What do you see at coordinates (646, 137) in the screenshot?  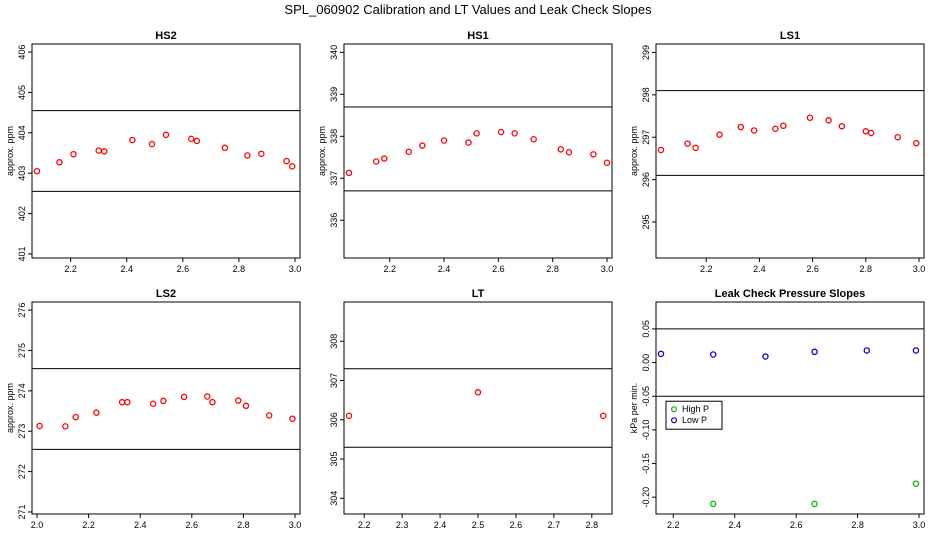 I see `y-tick-label: 297` at bounding box center [646, 137].